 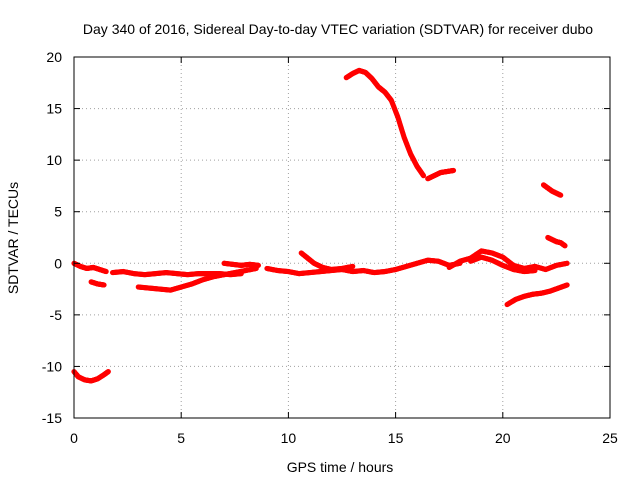 What do you see at coordinates (58, 263) in the screenshot?
I see `y-tick-label: 0` at bounding box center [58, 263].